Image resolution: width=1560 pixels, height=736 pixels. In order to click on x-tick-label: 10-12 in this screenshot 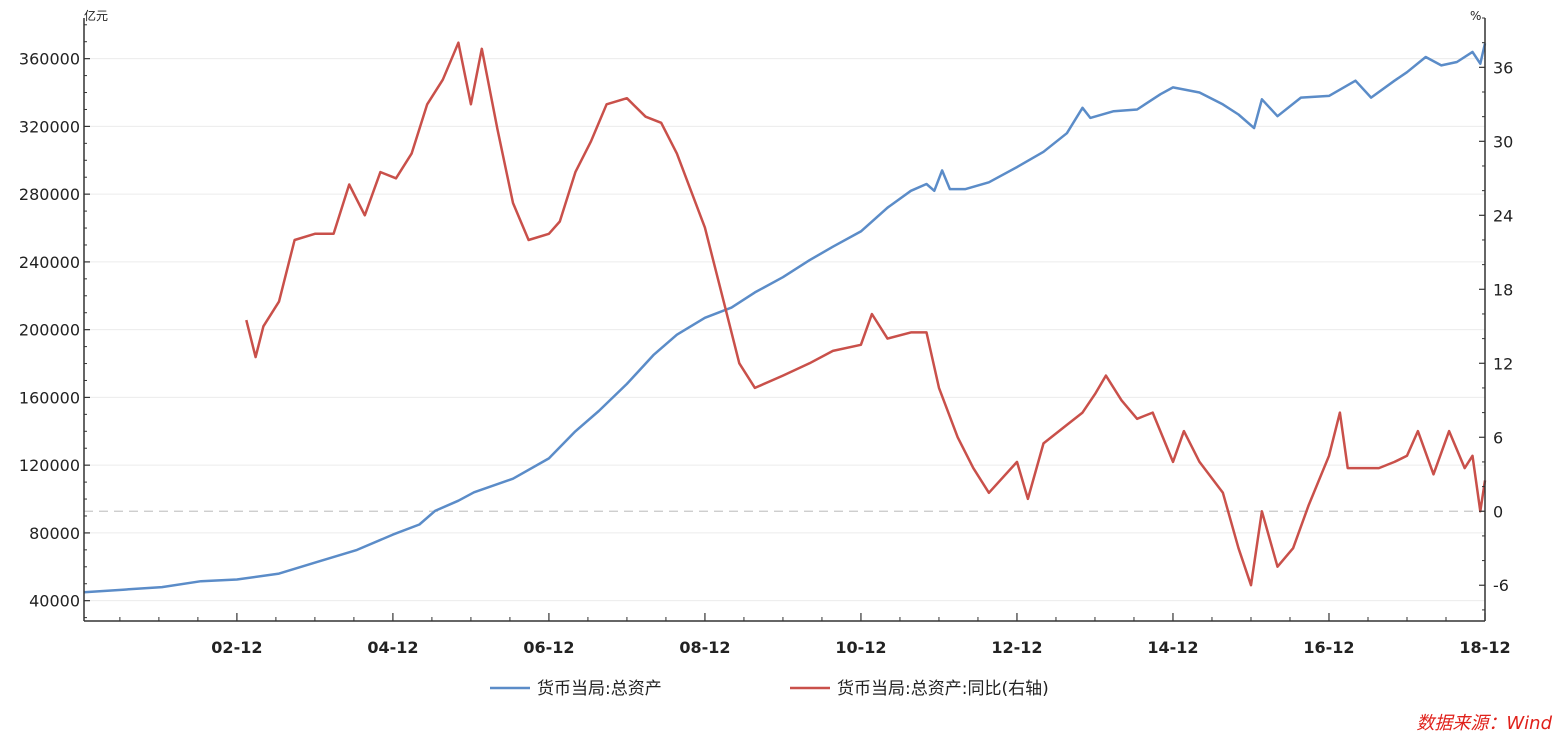, I will do `click(860, 647)`.